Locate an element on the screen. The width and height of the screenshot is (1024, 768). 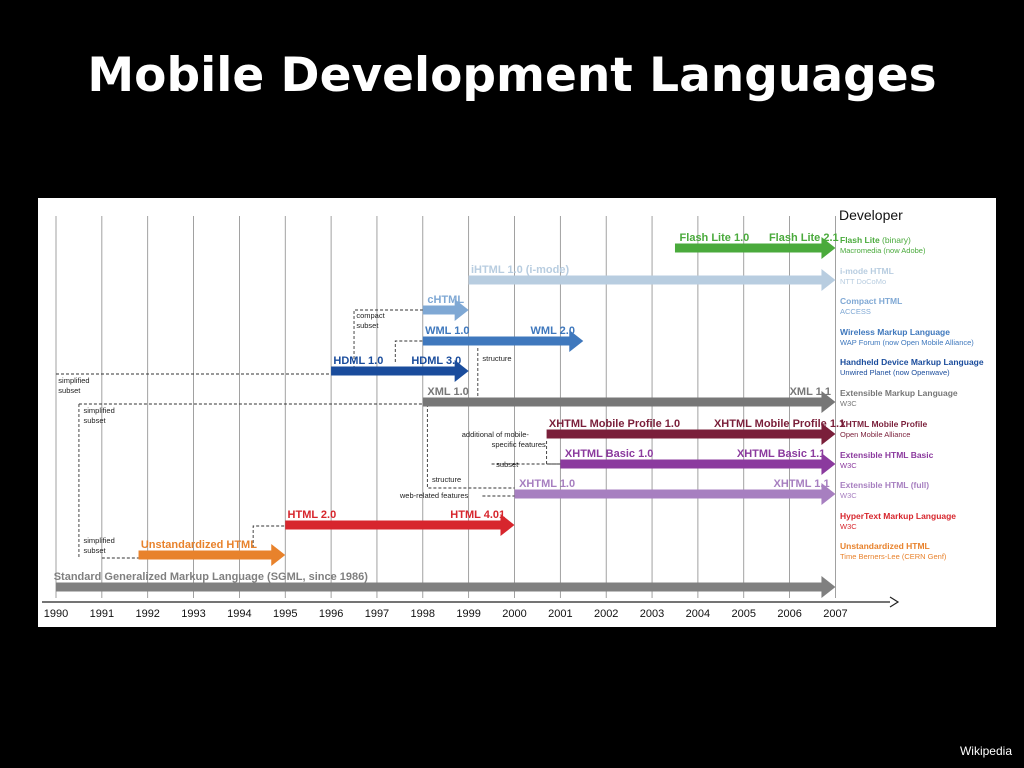
year-tick-label: 1990 is located at coordinates (56, 614).